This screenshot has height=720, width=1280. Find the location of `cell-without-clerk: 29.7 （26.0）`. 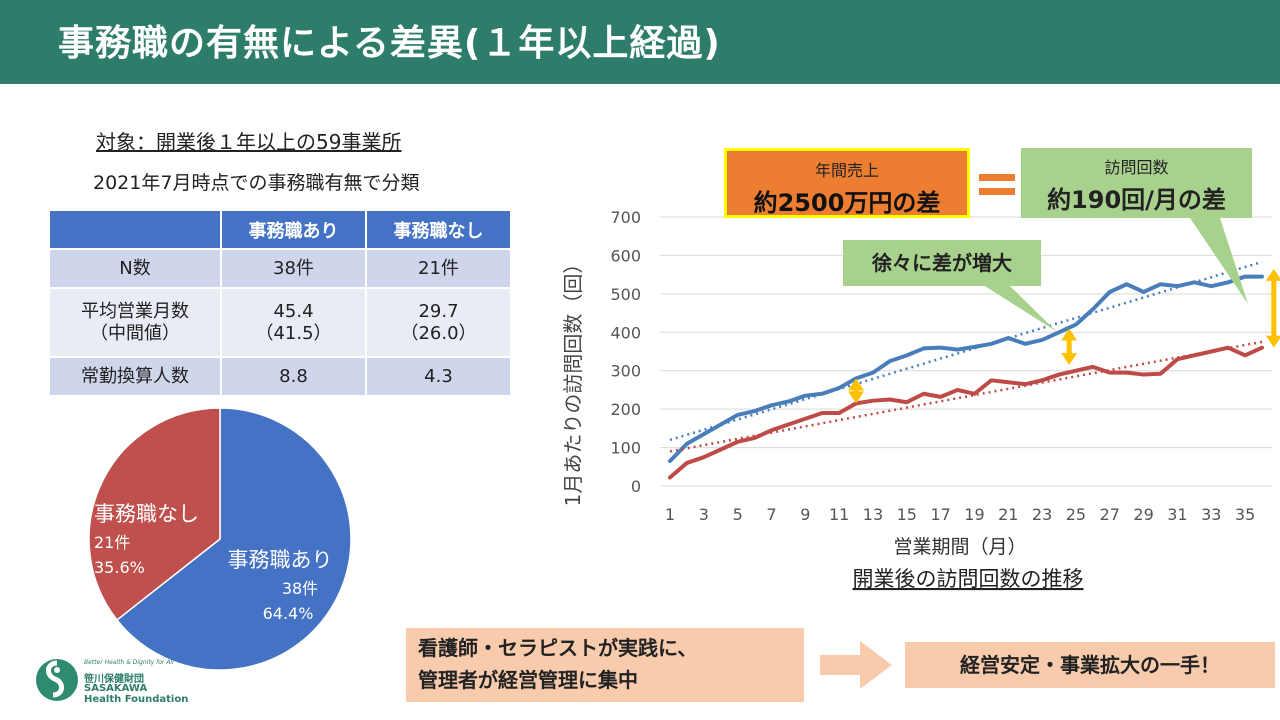

cell-without-clerk: 29.7 （26.0） is located at coordinates (439, 322).